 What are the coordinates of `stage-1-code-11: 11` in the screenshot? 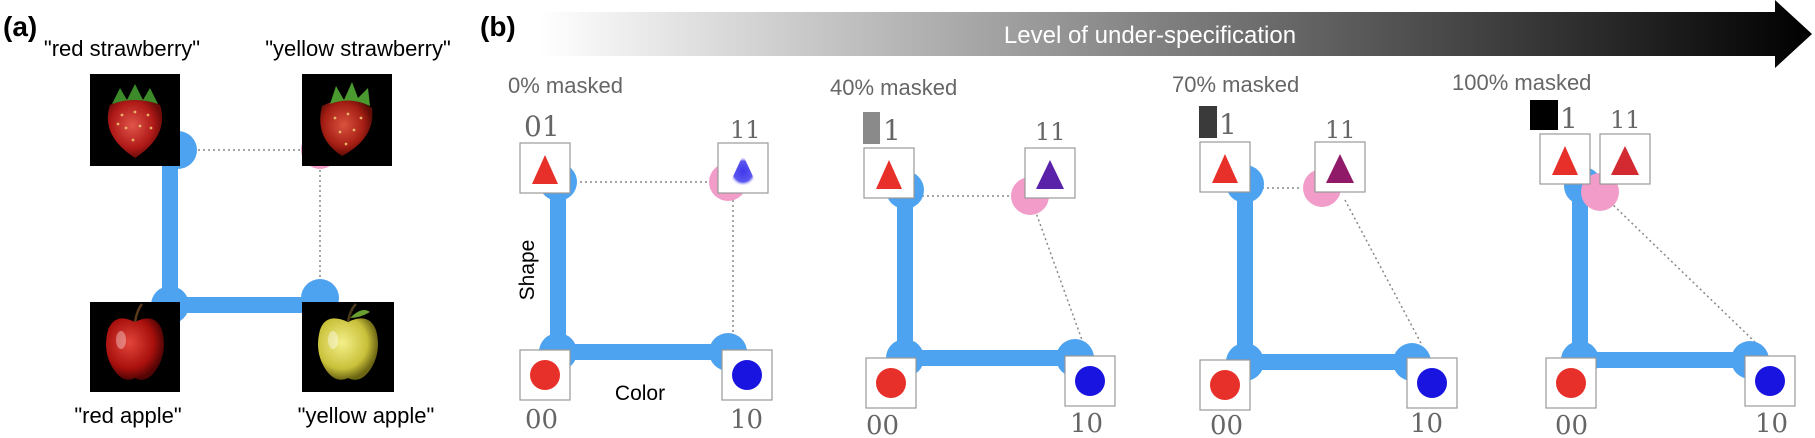 It's located at (1050, 132).